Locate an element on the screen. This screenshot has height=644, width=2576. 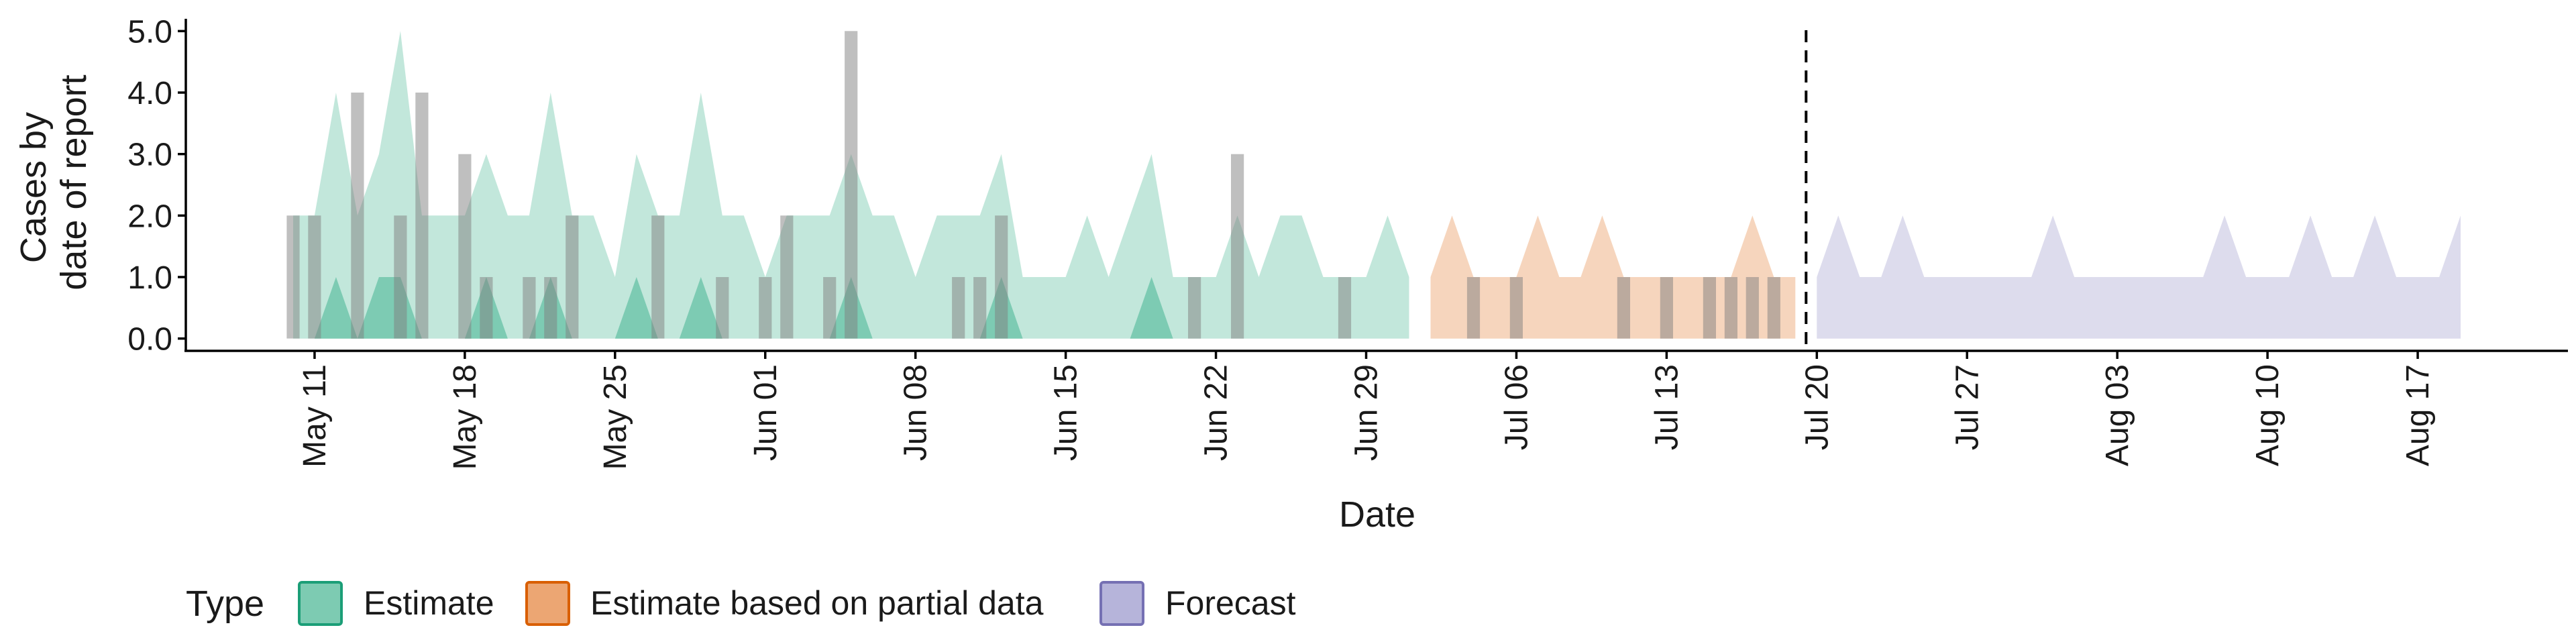
y-axis-ticks: 0.0 1.0 2.0 3.0 4.0 5.0 is located at coordinates (156, 186).